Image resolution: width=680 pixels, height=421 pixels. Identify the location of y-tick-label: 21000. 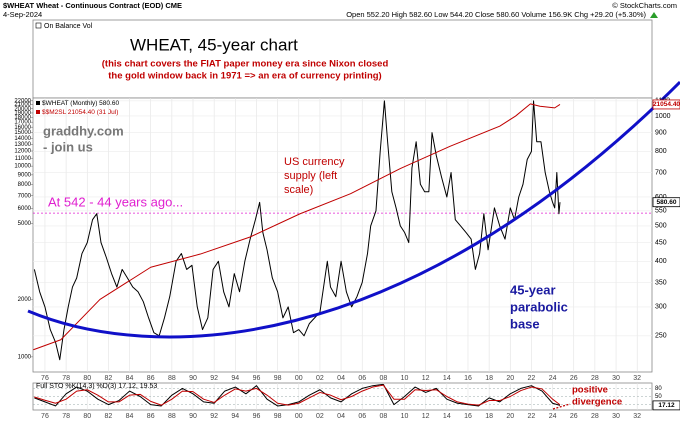
(22, 105).